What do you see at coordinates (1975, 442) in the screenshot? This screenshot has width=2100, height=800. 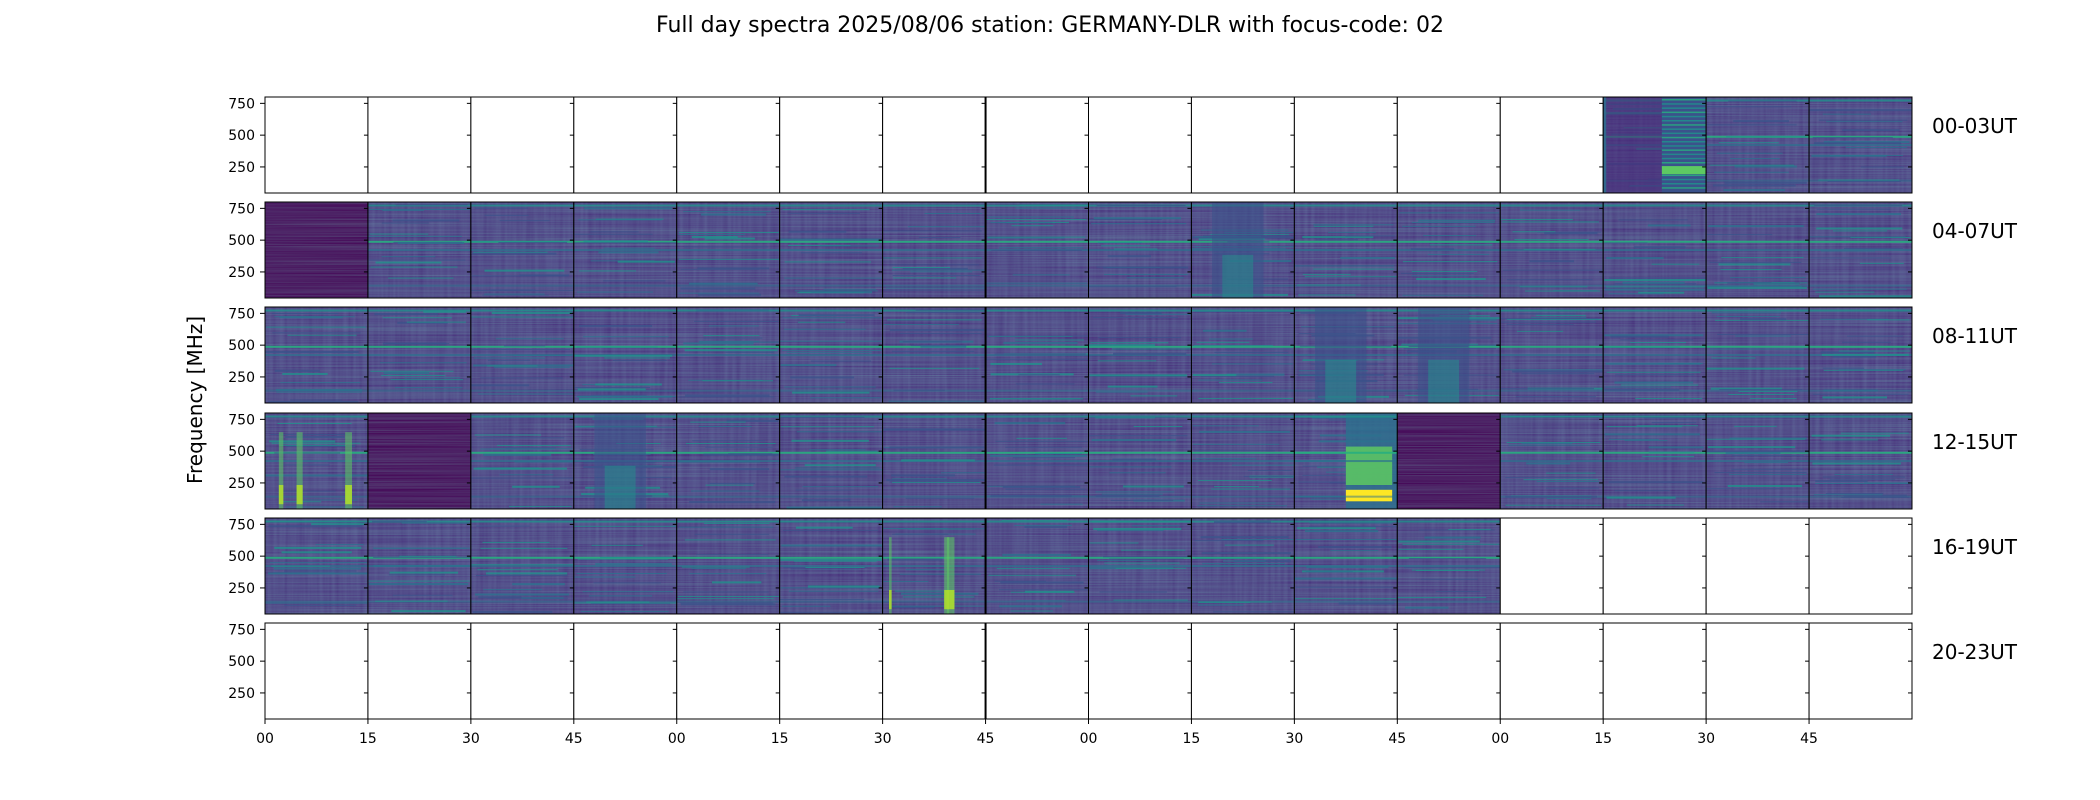 I see `row-time-label: 12-15UT` at bounding box center [1975, 442].